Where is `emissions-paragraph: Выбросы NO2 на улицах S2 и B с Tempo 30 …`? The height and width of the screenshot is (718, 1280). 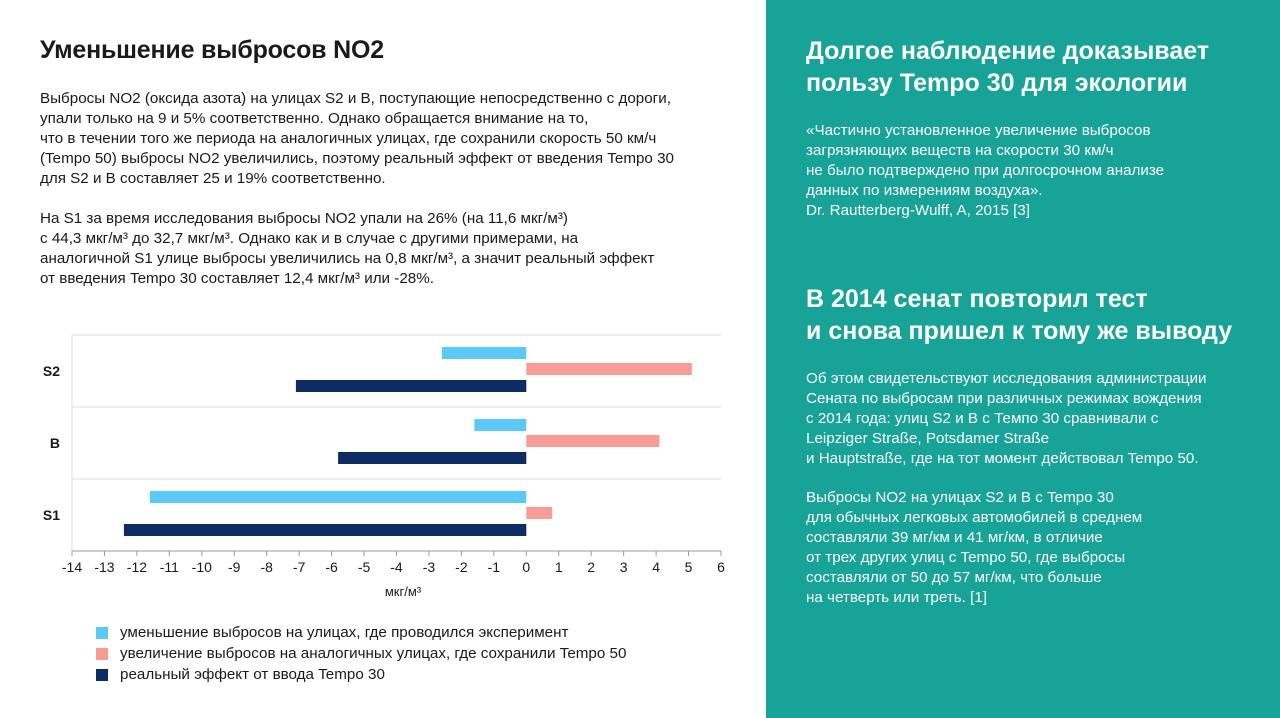 emissions-paragraph: Выбросы NO2 на улицах S2 и B с Tempo 30 … is located at coordinates (974, 548).